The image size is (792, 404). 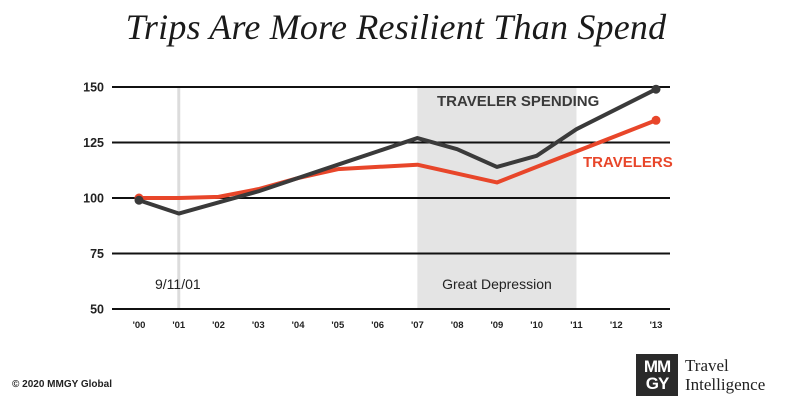 What do you see at coordinates (628, 162) in the screenshot?
I see `series-label-travelers: TRAVELERS` at bounding box center [628, 162].